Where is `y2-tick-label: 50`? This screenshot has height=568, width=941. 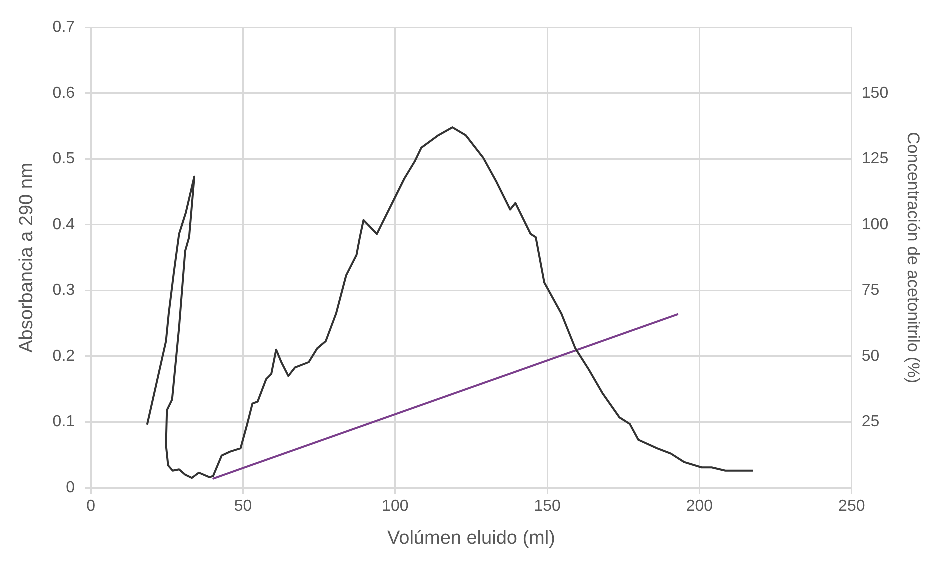
y2-tick-label: 50 is located at coordinates (871, 356).